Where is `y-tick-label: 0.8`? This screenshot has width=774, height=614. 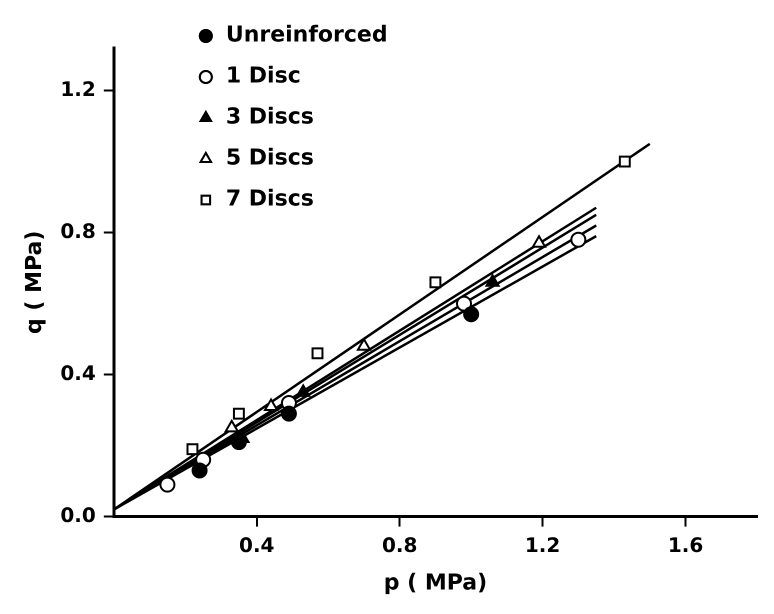
y-tick-label: 0.8 is located at coordinates (78, 230).